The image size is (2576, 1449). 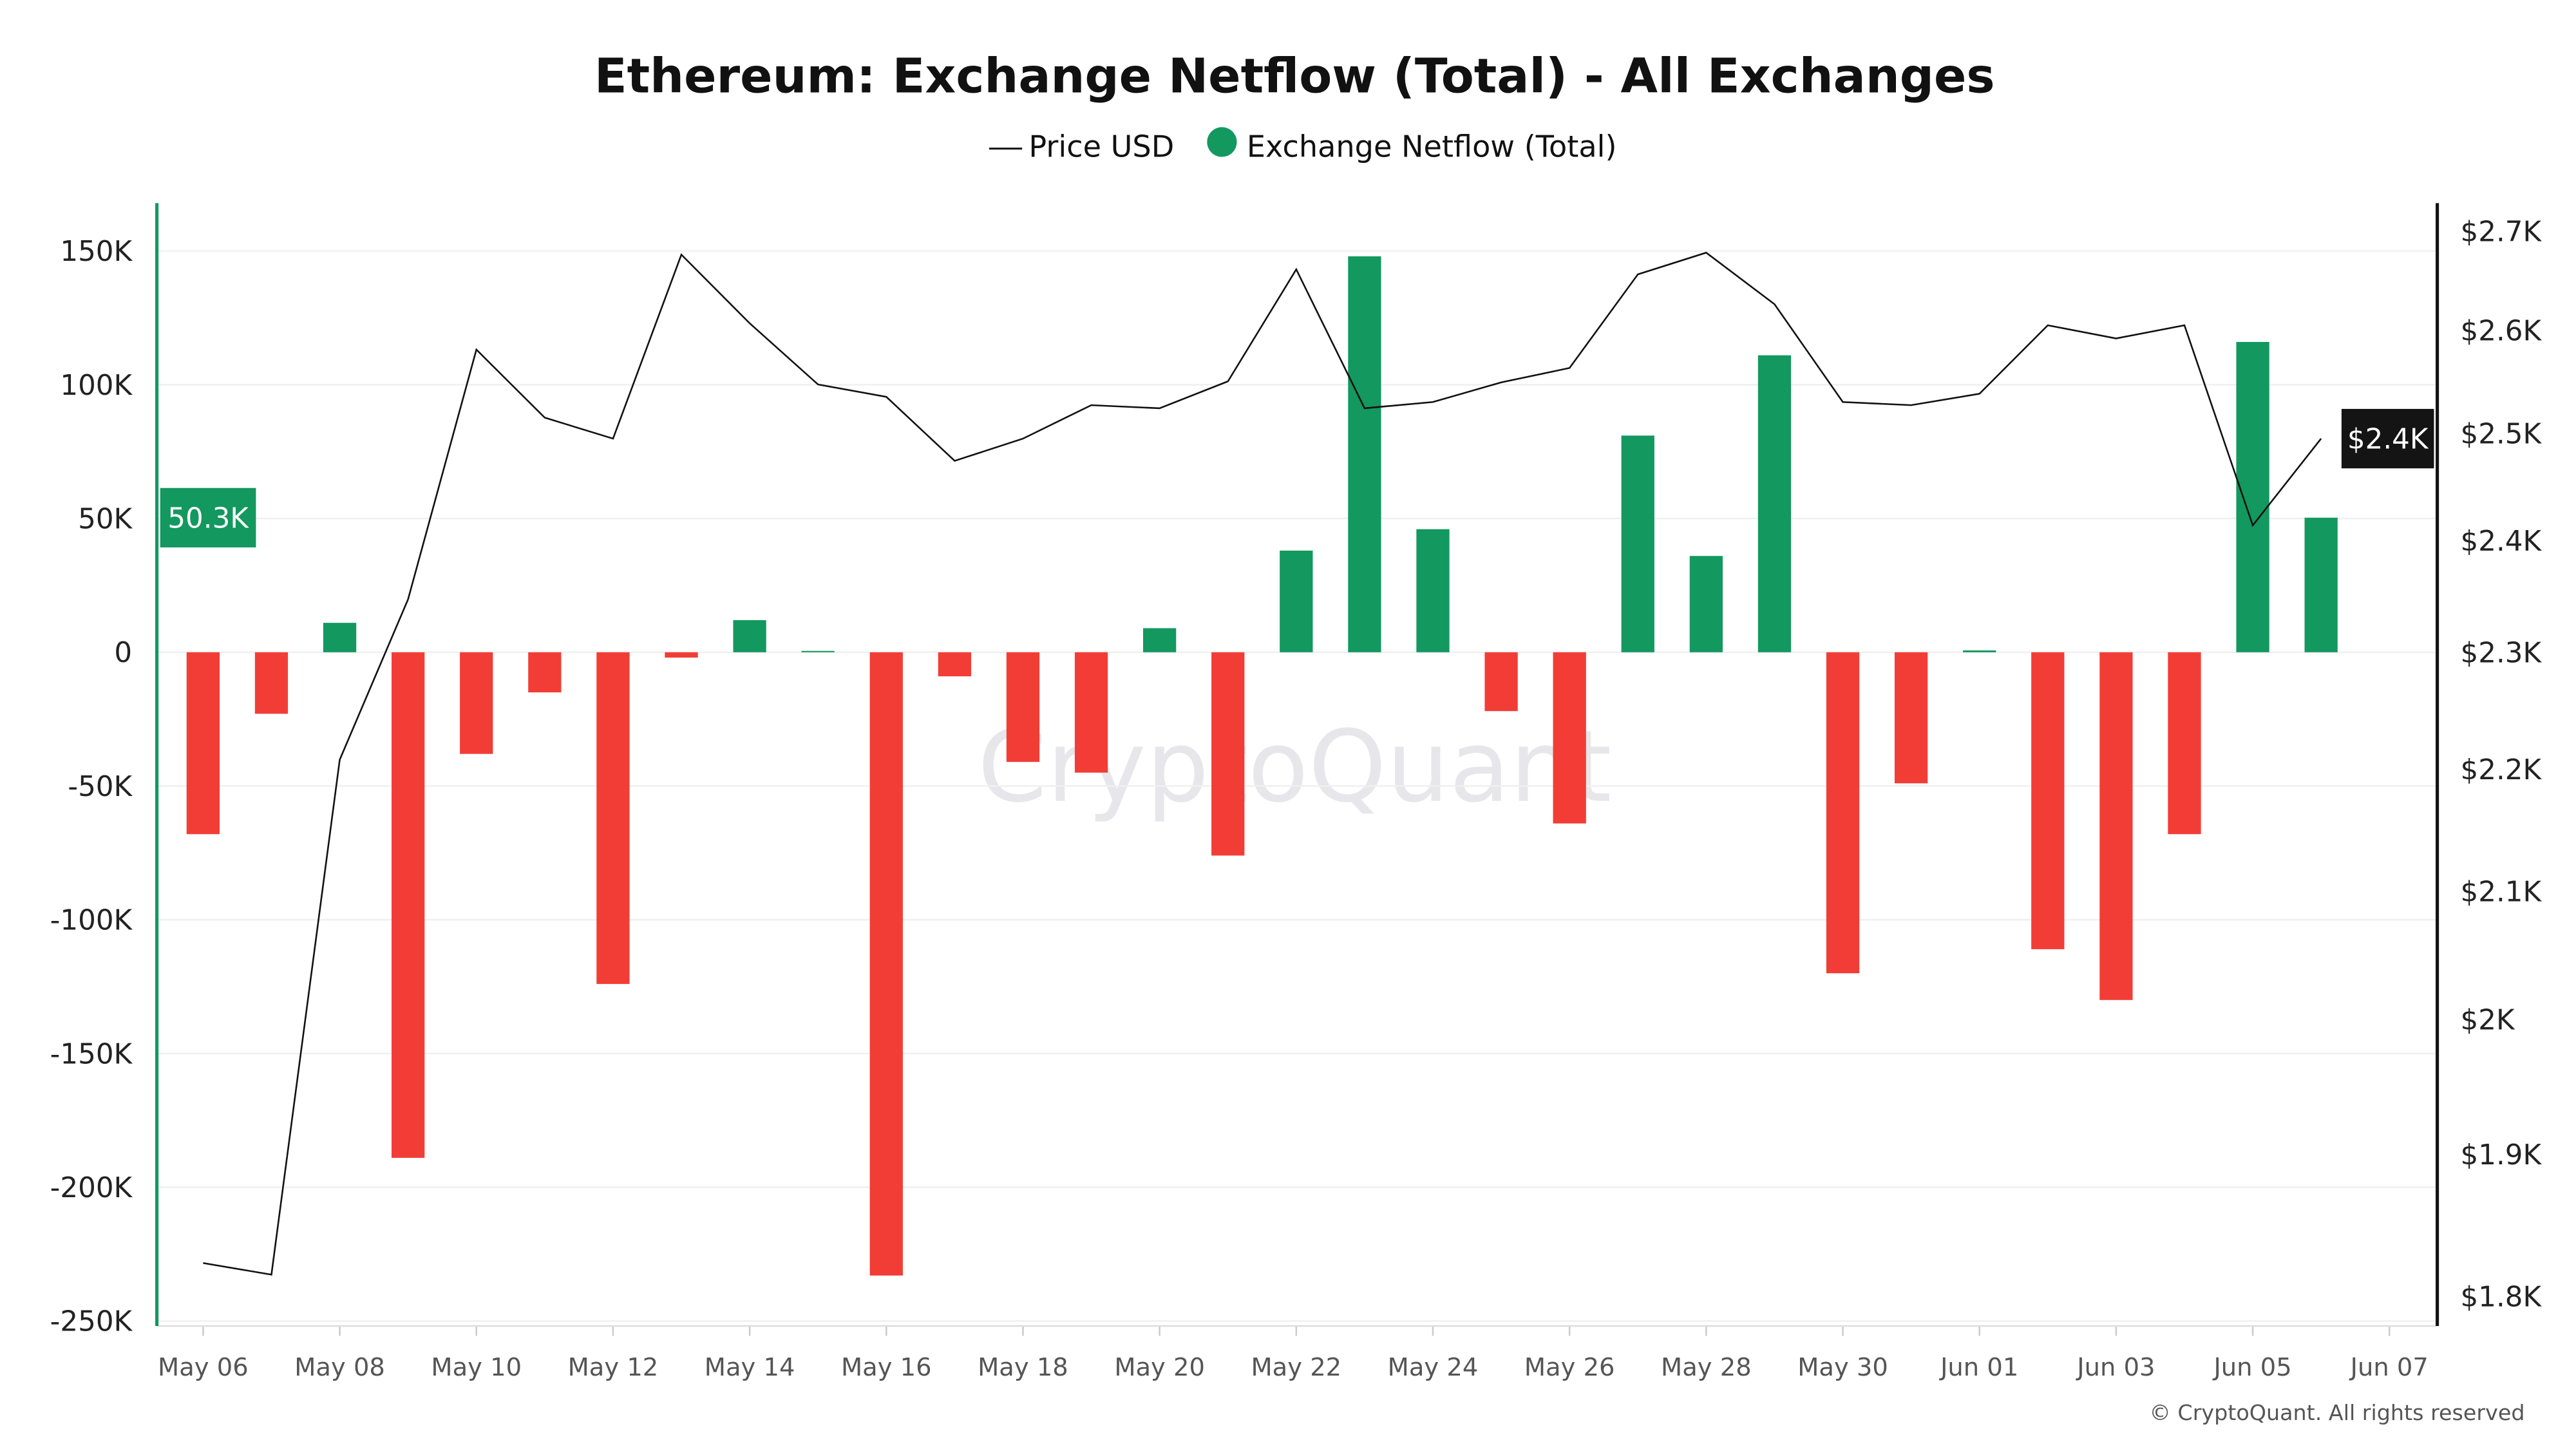 What do you see at coordinates (1843, 1368) in the screenshot?
I see `x-tick-label: May 30` at bounding box center [1843, 1368].